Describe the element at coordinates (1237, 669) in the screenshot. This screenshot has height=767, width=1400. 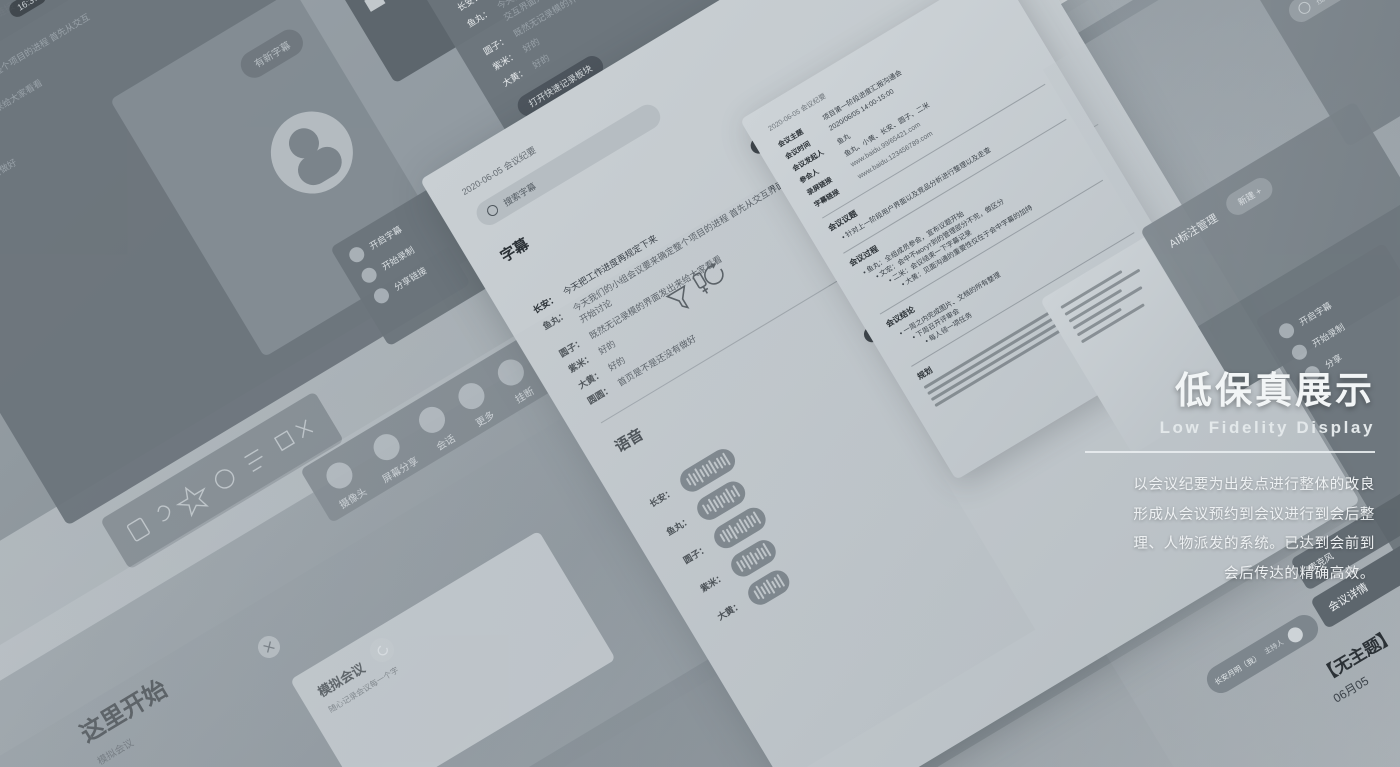
I see `member-name: 长安月明（我）` at that location.